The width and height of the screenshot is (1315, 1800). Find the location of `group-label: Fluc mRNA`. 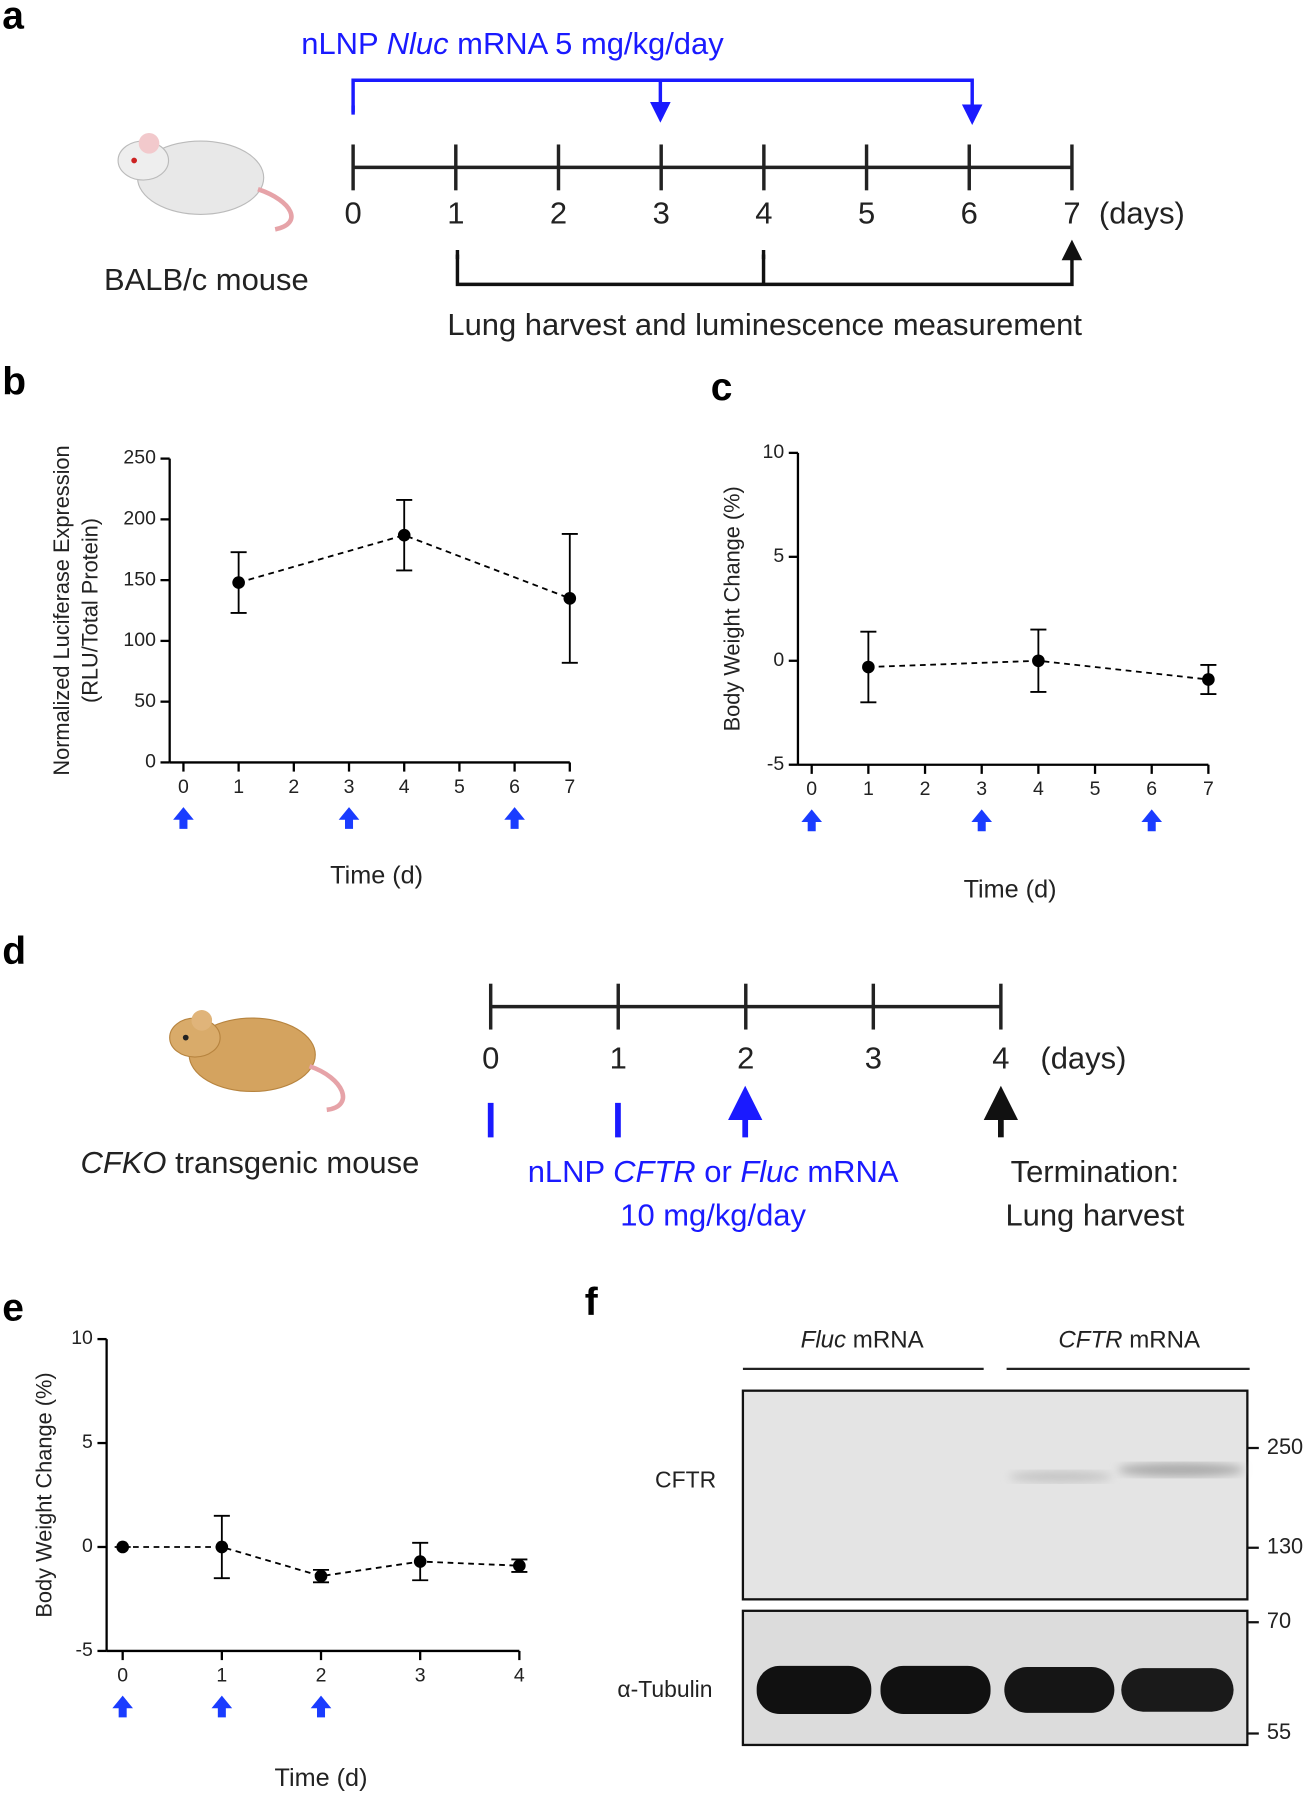

group-label: Fluc mRNA is located at coordinates (862, 1340).